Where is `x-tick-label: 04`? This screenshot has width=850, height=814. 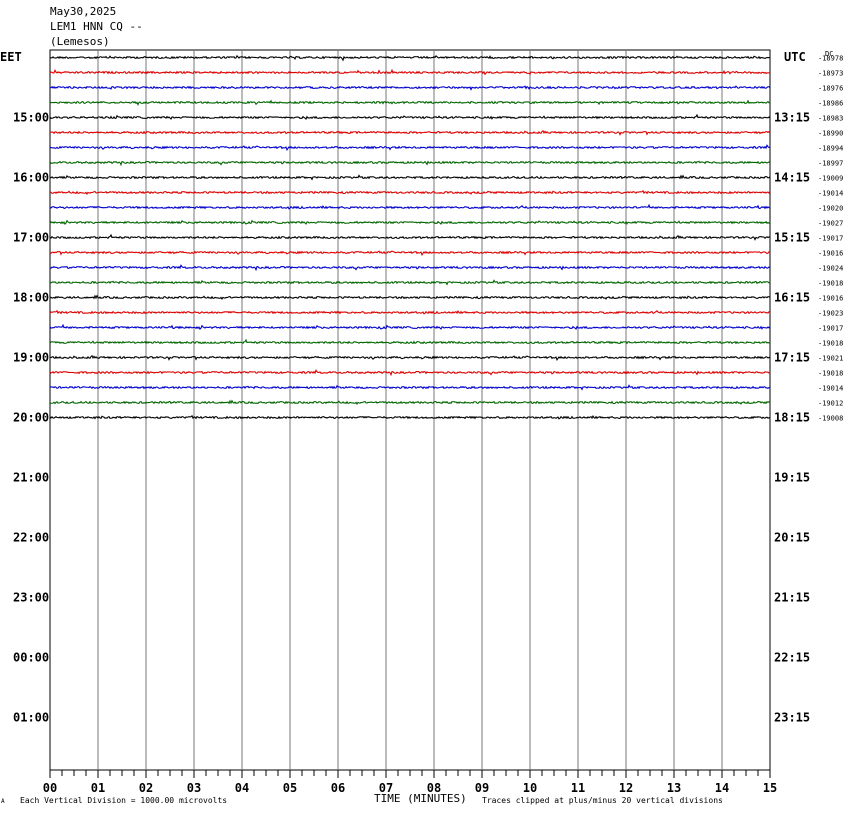 x-tick-label: 04 is located at coordinates (242, 788).